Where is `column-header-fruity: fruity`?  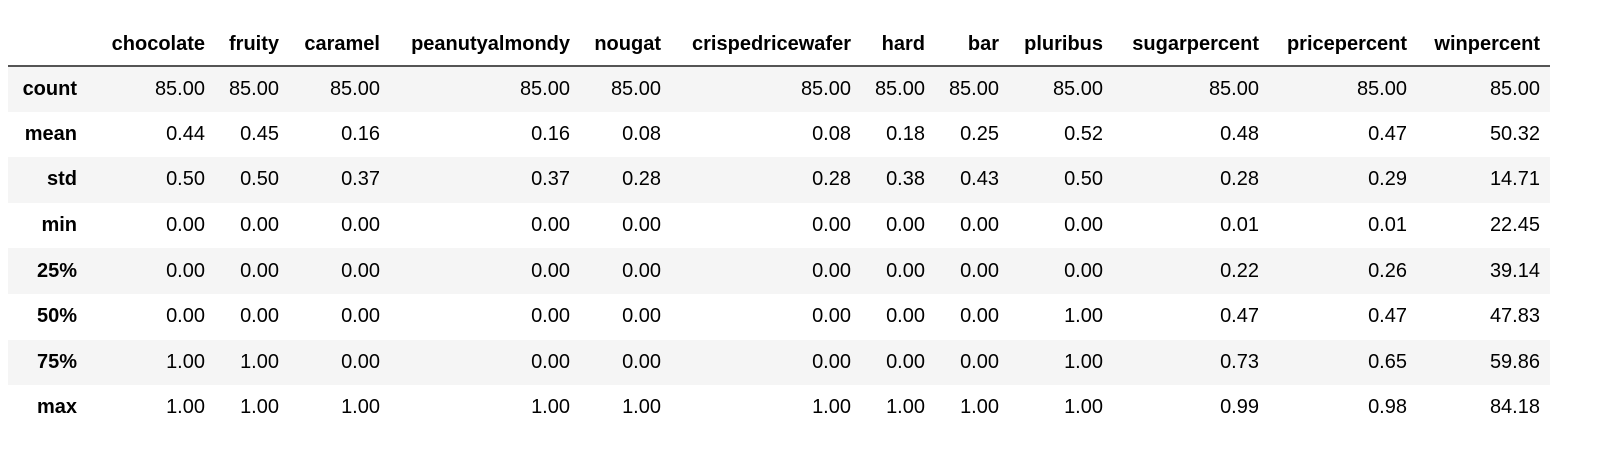 column-header-fruity: fruity is located at coordinates (252, 45).